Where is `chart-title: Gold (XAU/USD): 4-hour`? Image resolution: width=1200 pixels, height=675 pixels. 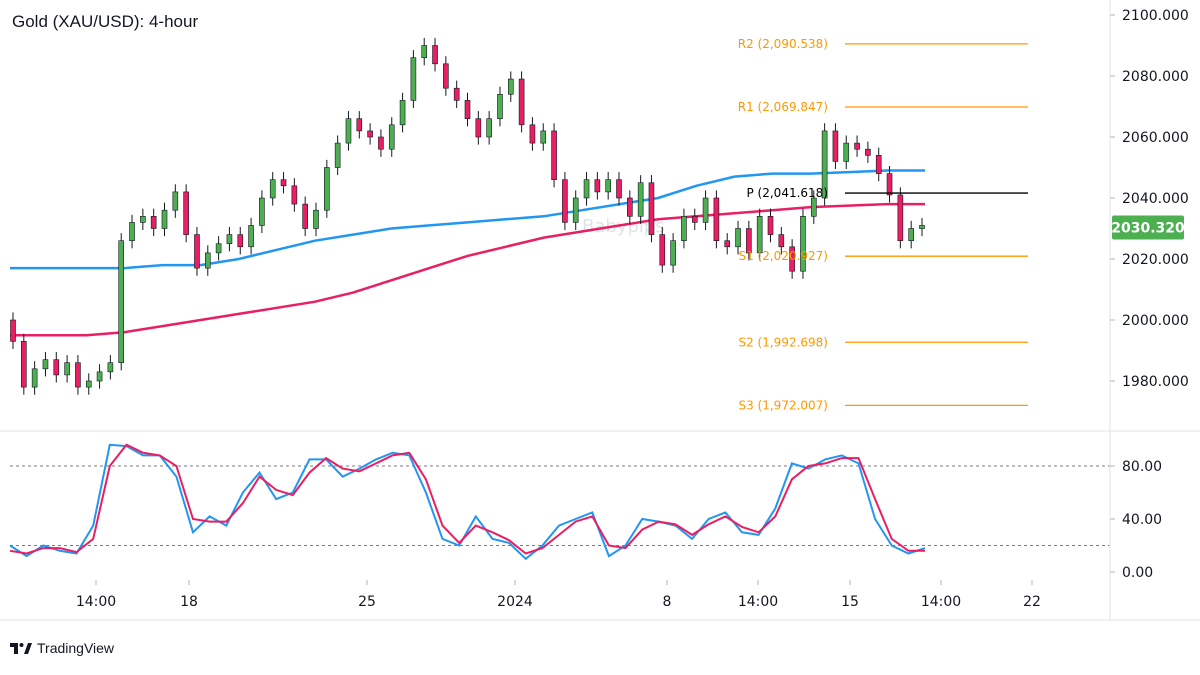
chart-title: Gold (XAU/USD): 4-hour is located at coordinates (105, 21).